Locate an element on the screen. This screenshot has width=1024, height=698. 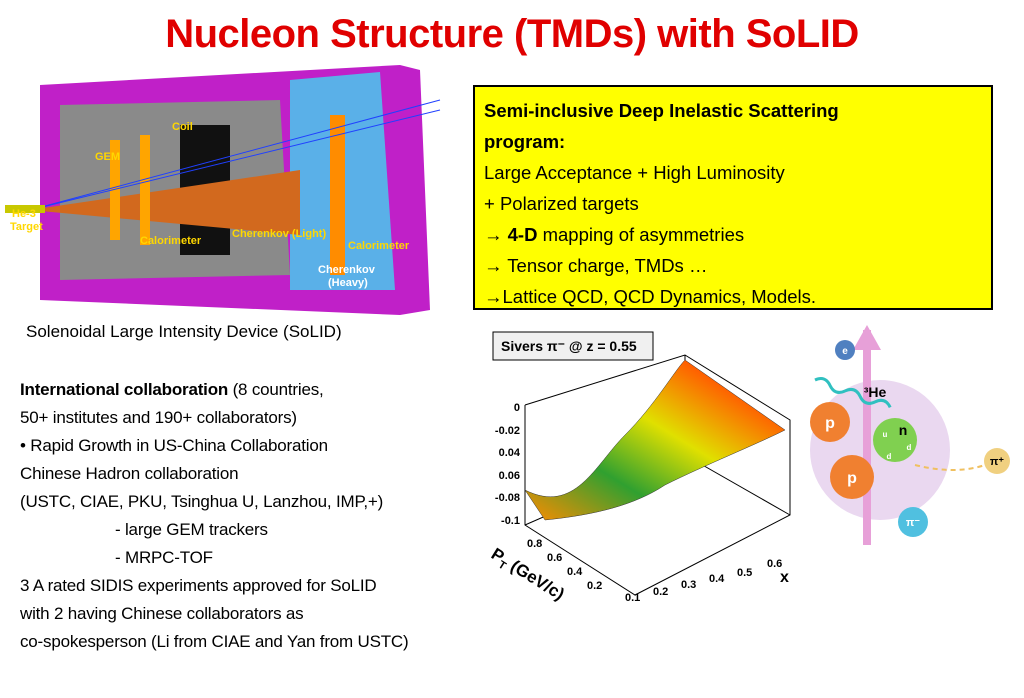
detector-label: Target is located at coordinates (26, 227).